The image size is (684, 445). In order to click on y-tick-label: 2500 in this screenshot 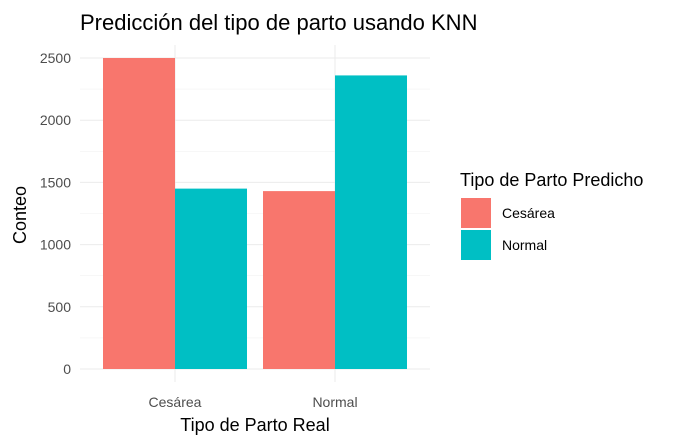, I will do `click(55, 58)`.